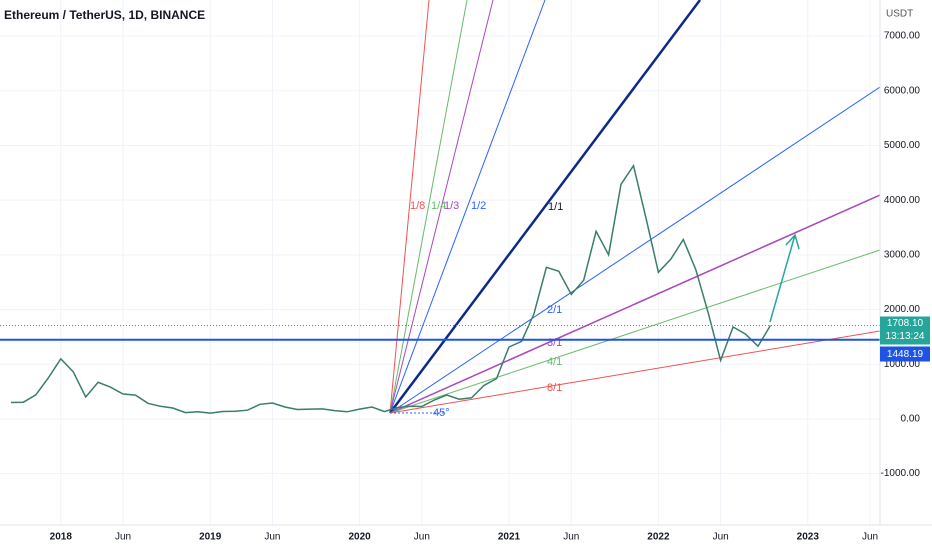 This screenshot has height=550, width=932. I want to click on fan-label: 8/1, so click(554, 388).